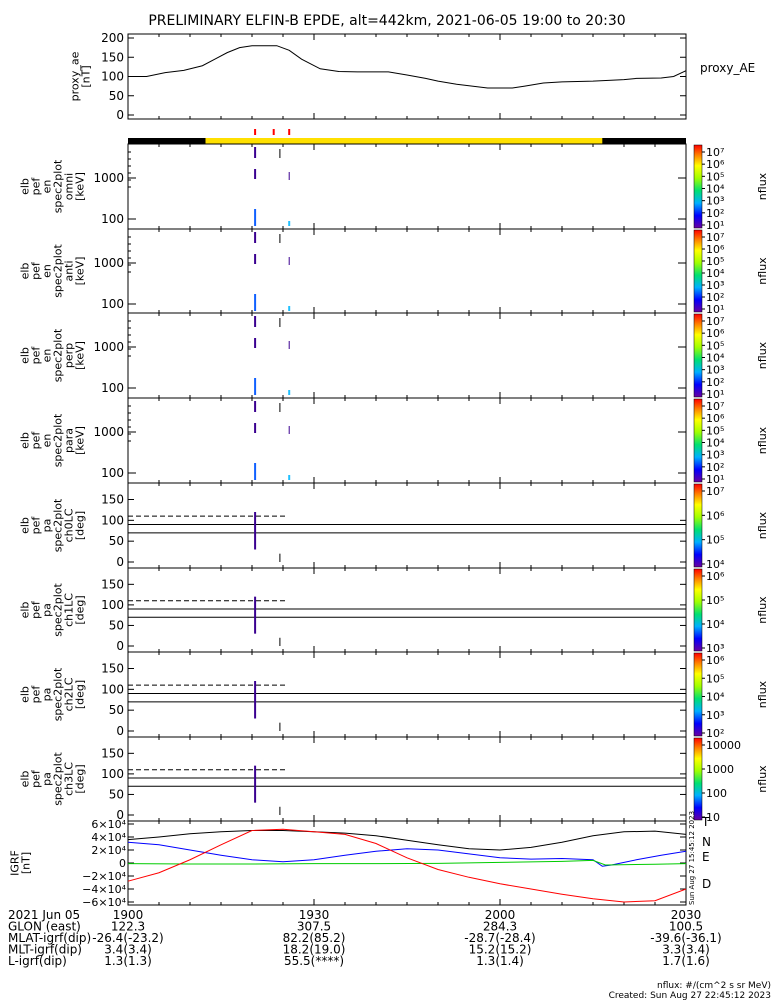 The height and width of the screenshot is (1004, 775). I want to click on spec-panel-1-ylabel-line: anti, so click(69, 270).